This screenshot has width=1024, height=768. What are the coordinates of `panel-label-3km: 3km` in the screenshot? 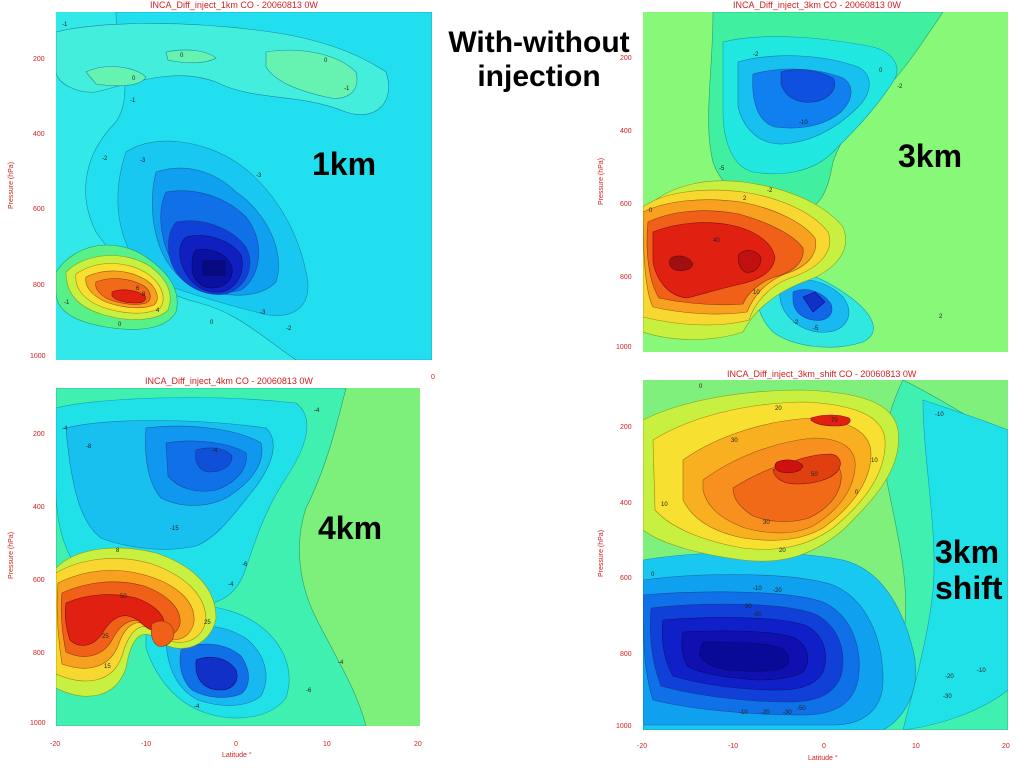 It's located at (930, 156).